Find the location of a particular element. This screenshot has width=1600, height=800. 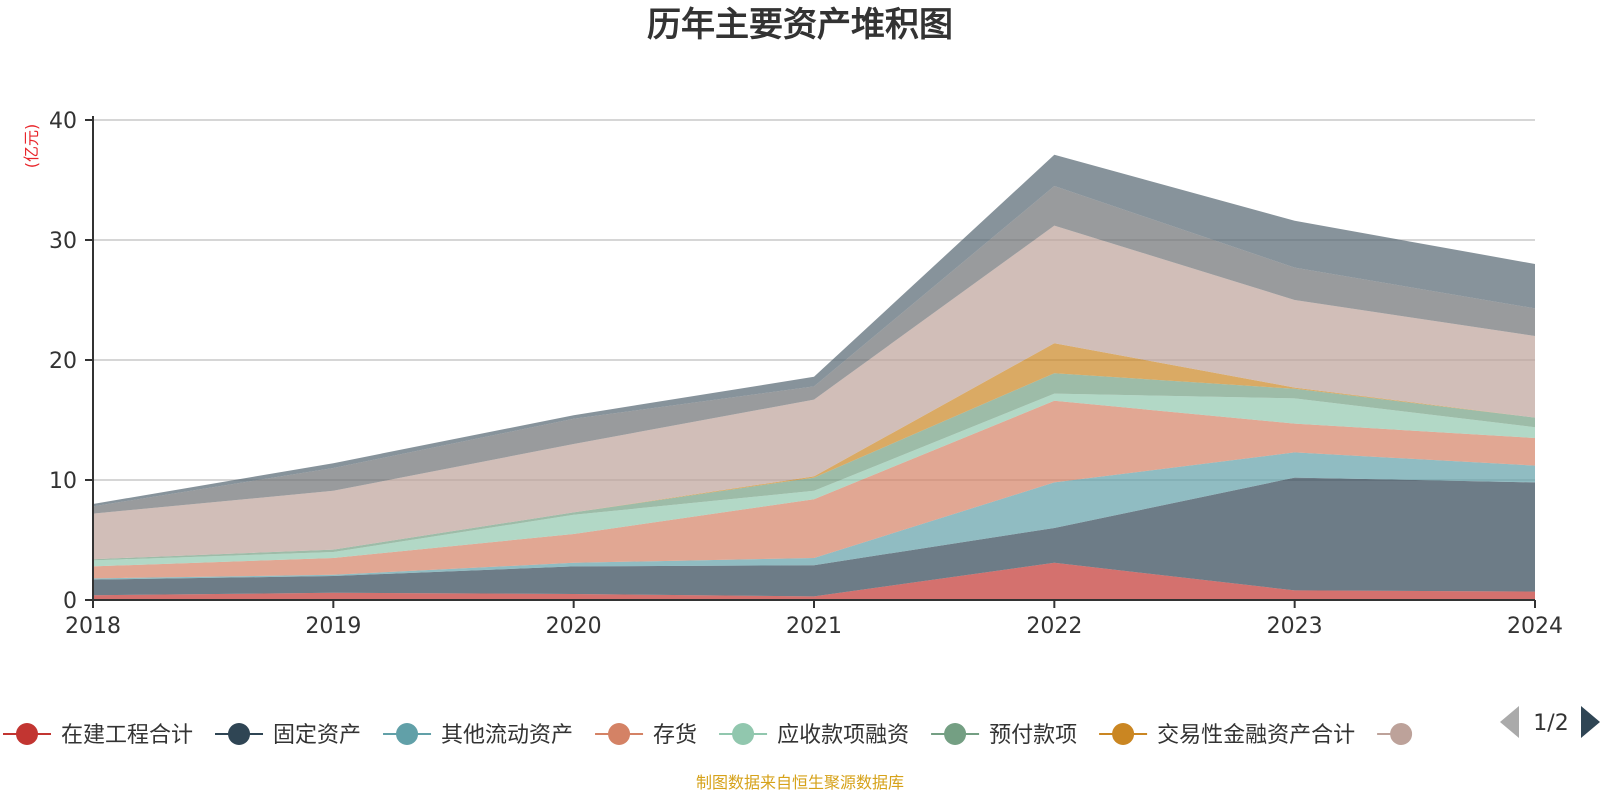

chart-title: 历年主要资产堆积图 is located at coordinates (800, 25).